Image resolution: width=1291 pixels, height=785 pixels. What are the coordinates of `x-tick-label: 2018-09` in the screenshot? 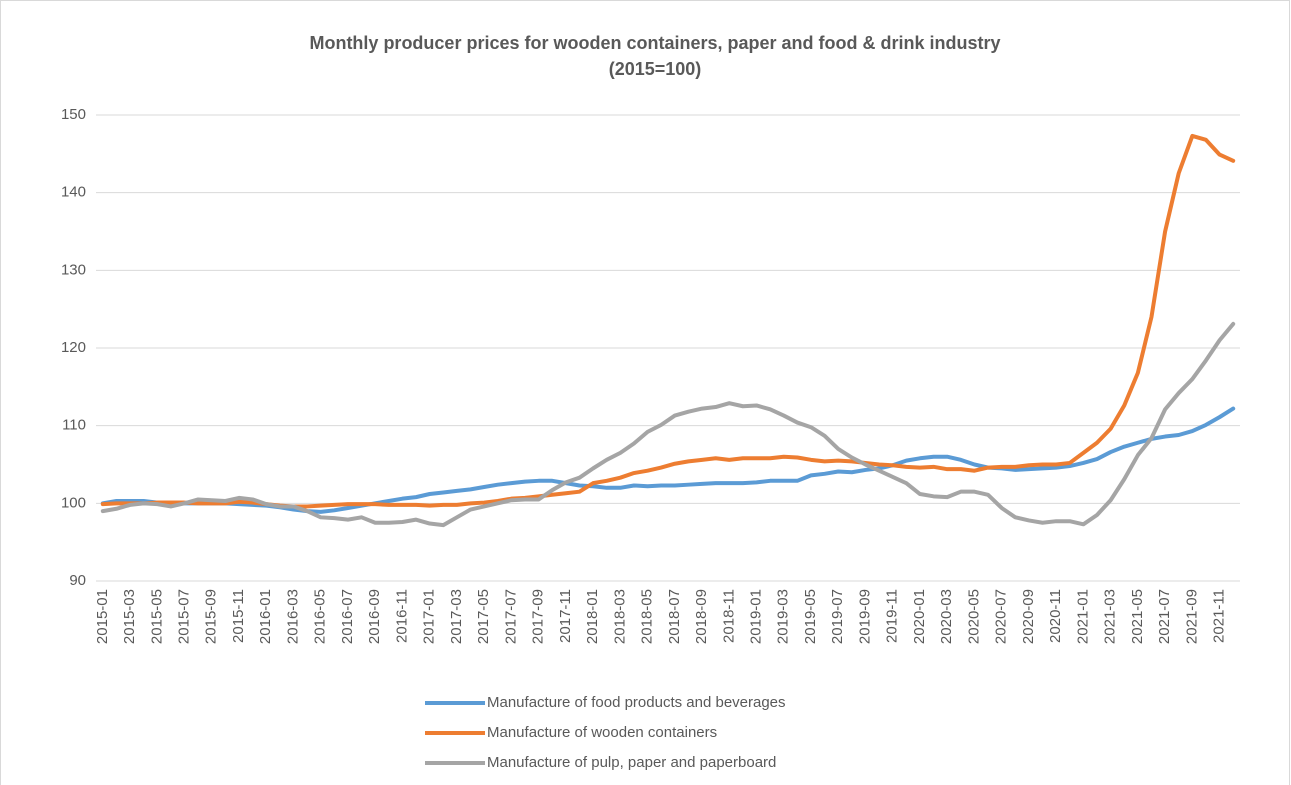 It's located at (701, 616).